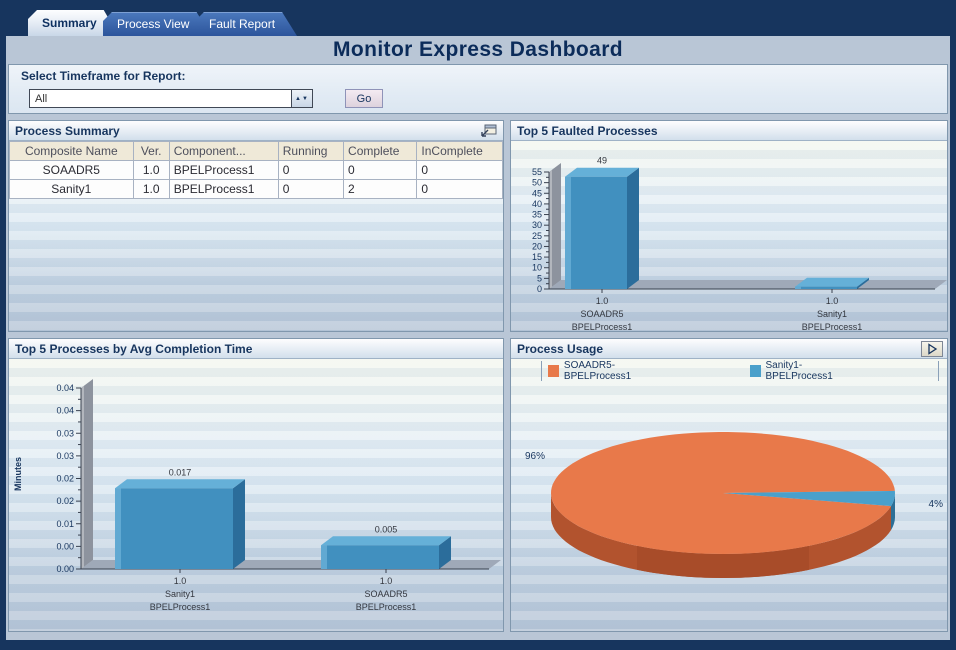  I want to click on svg-text: 40, so click(537, 204).